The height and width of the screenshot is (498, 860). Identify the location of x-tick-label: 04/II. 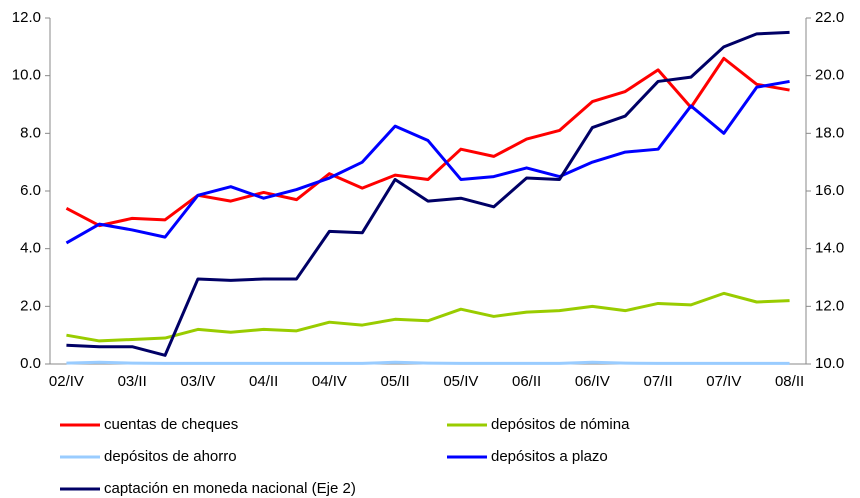
(263, 381).